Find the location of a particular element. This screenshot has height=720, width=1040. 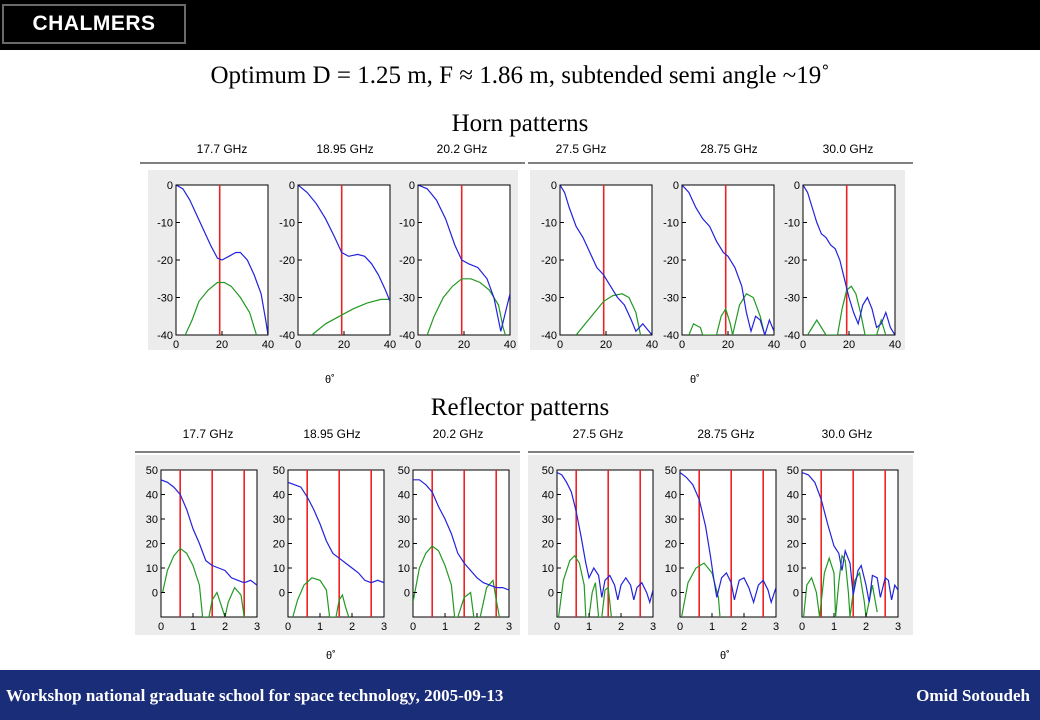

reflector-x-axis-label-2: θ˚ is located at coordinates (725, 656).